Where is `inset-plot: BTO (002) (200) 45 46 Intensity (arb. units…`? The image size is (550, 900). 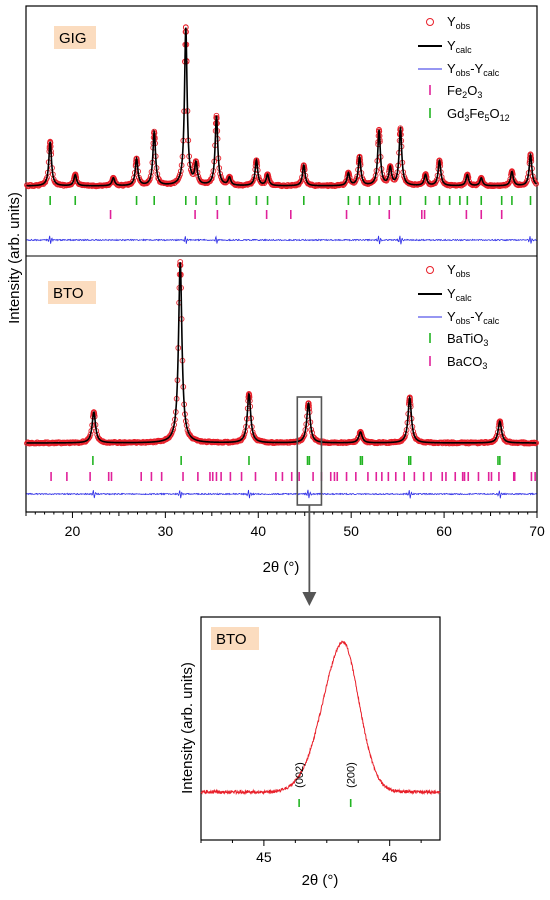
inset-plot: BTO (002) (200) 45 46 Intensity (arb. units… is located at coordinates (310, 752).